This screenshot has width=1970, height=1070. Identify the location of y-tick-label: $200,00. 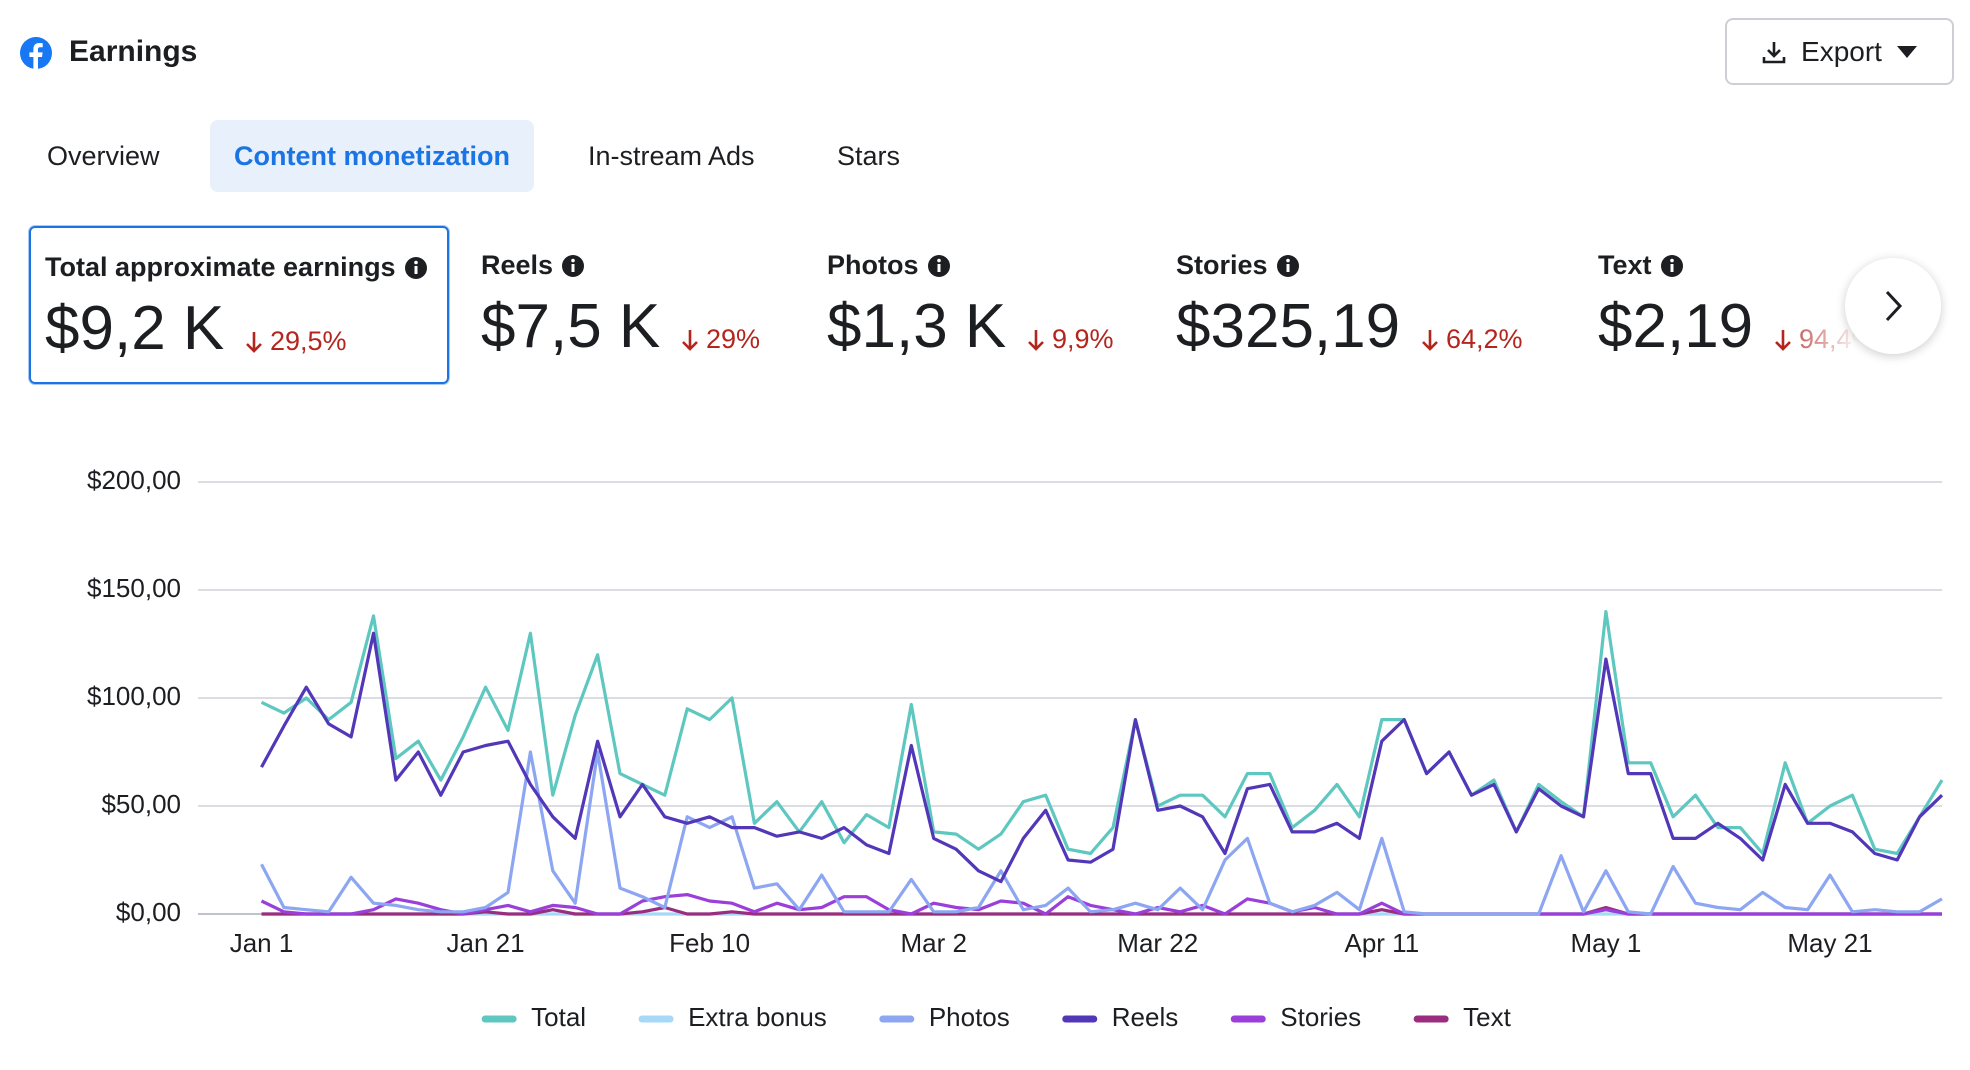
(134, 480).